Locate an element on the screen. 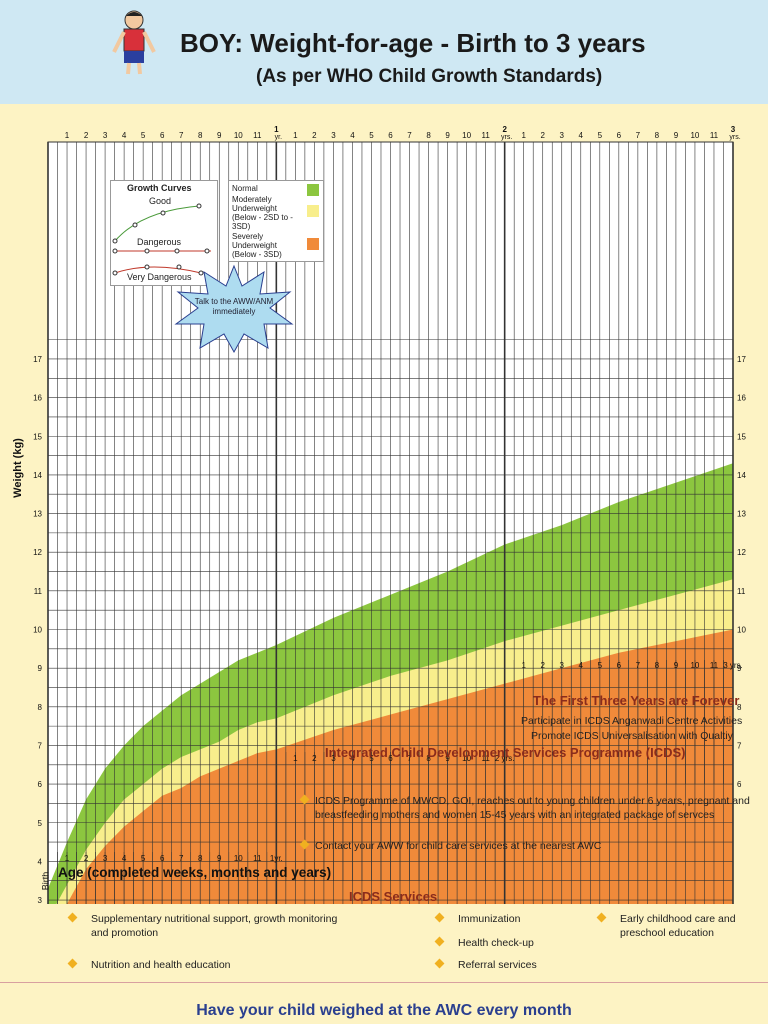  tagline: The First Three Years are Forever is located at coordinates (636, 700).